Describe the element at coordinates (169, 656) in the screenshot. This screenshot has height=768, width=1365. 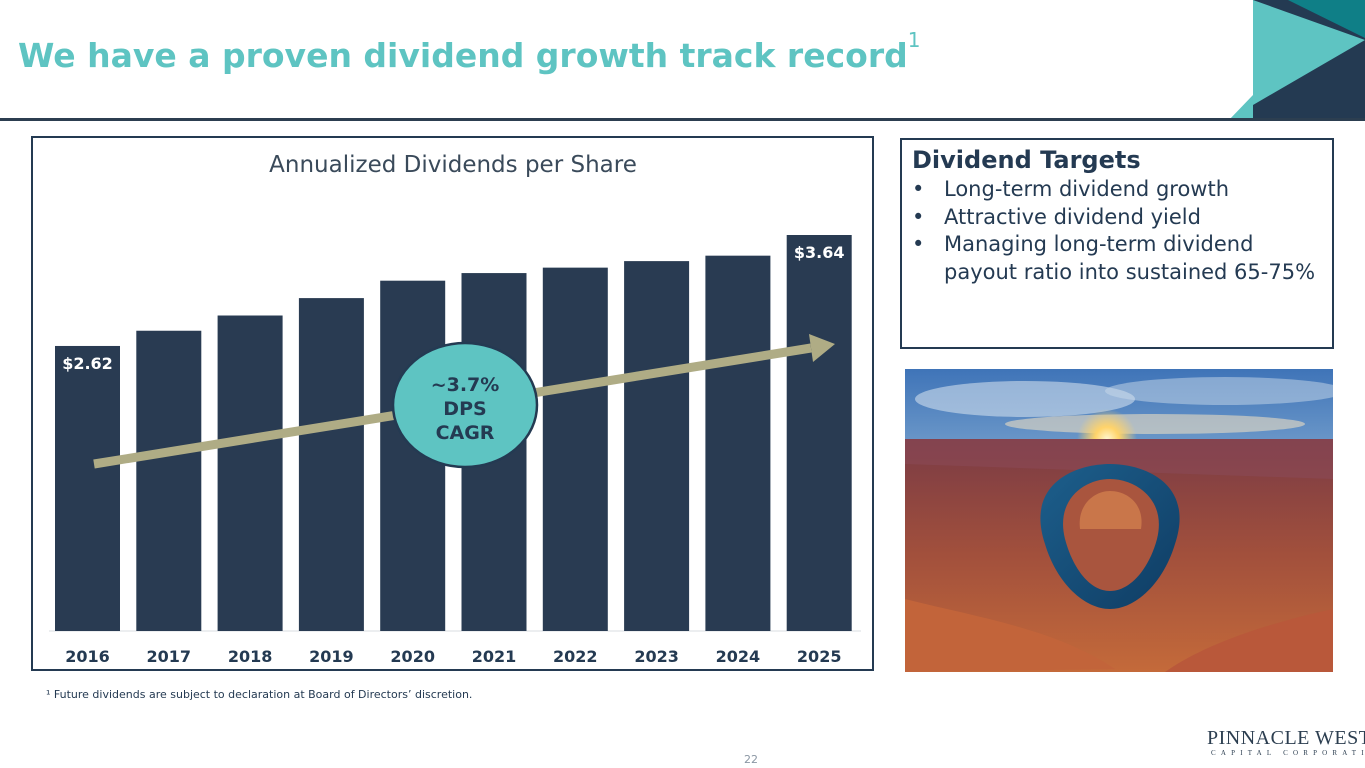
I see `x-tick-label: 2017` at that location.